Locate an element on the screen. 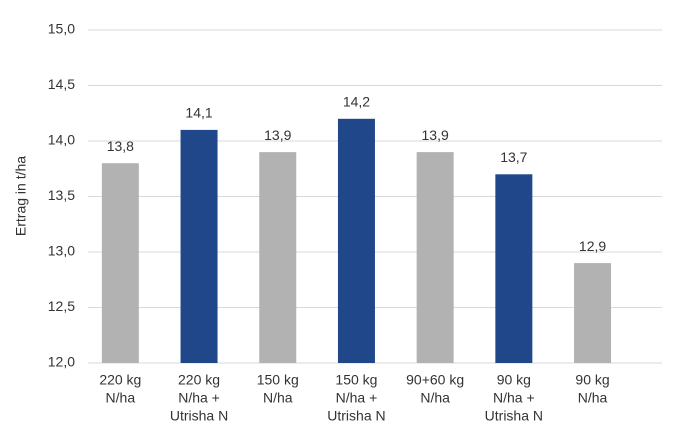 This screenshot has height=446, width=678. value-label: 14,2 is located at coordinates (356, 102).